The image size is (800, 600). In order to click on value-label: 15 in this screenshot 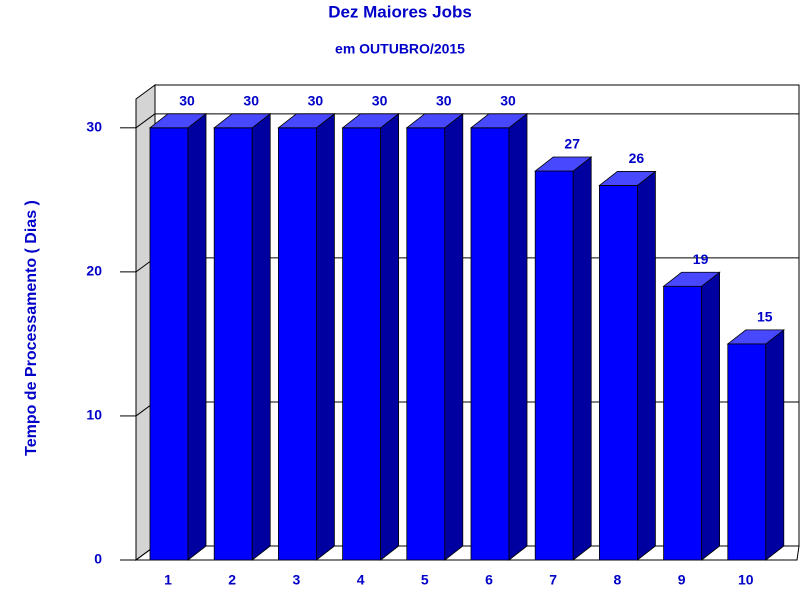, I will do `click(765, 317)`.